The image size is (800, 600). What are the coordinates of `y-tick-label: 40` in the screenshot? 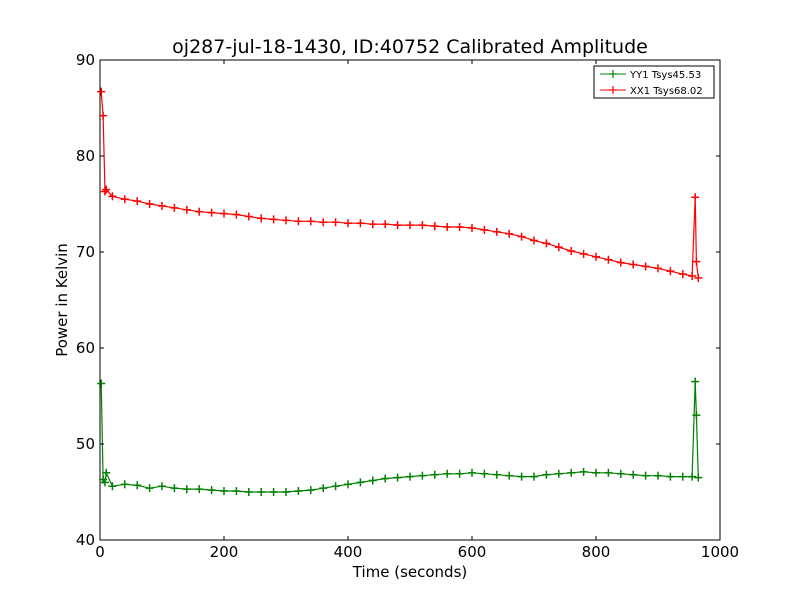 It's located at (85, 540).